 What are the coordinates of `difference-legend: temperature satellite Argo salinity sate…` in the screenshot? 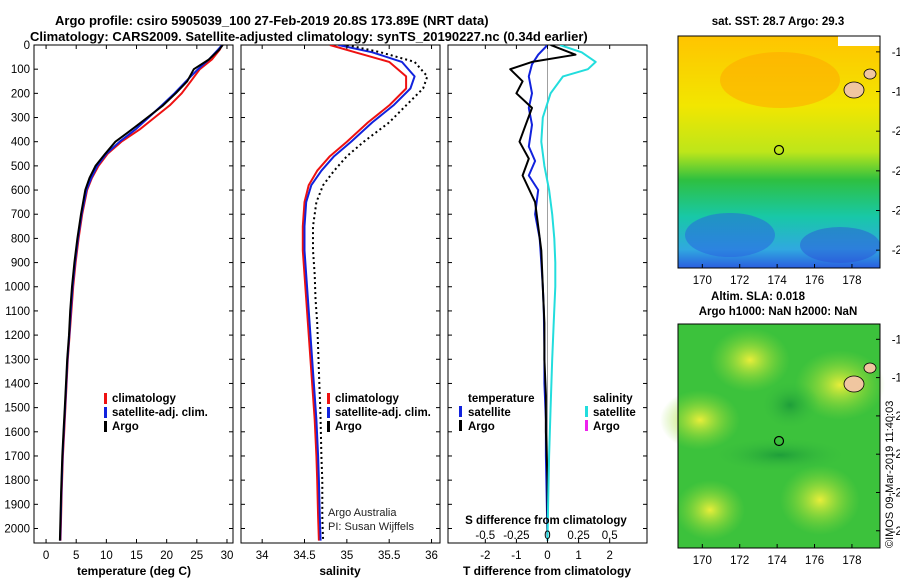 It's located at (547, 413).